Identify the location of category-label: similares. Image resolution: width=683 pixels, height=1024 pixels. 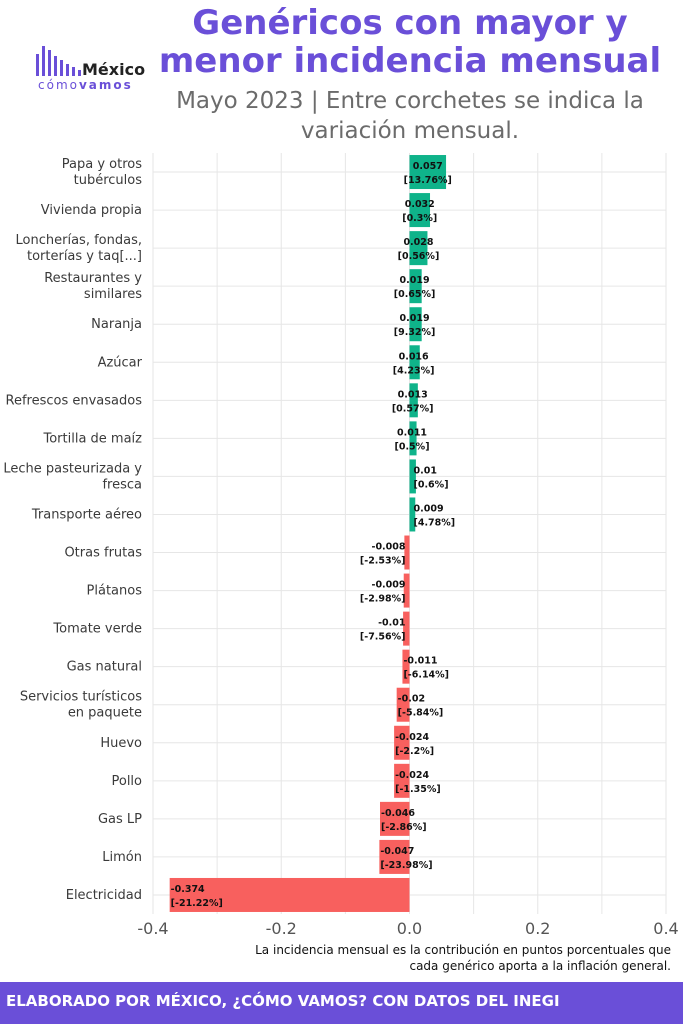
(113, 294).